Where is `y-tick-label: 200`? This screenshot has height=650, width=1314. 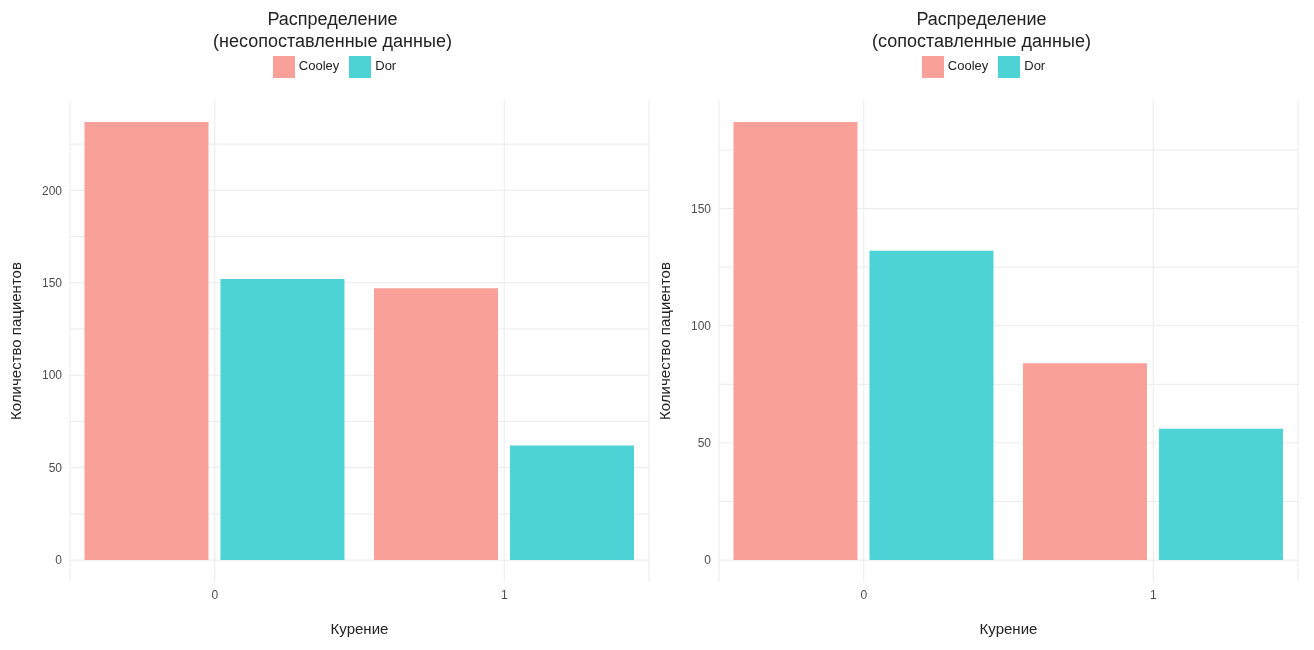
y-tick-label: 200 is located at coordinates (52, 190).